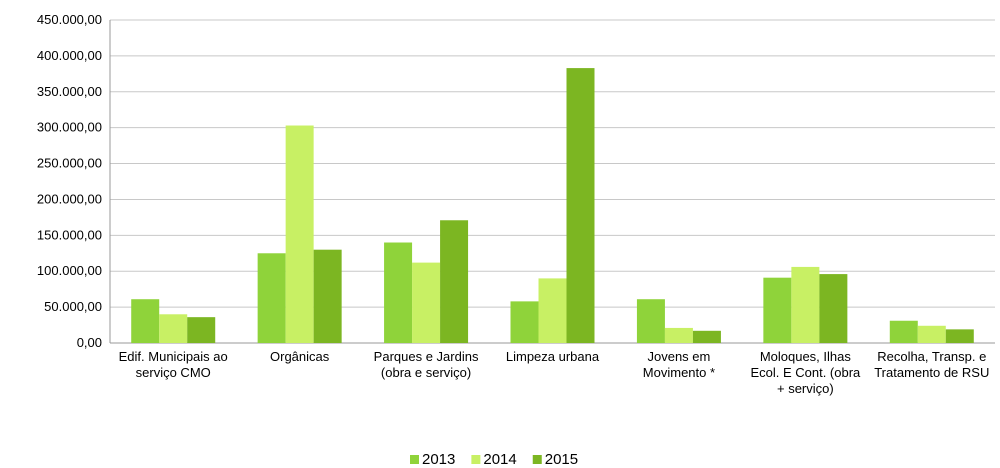 Image resolution: width=1000 pixels, height=468 pixels. What do you see at coordinates (69, 55) in the screenshot?
I see `y-tick-label: 400.000,00` at bounding box center [69, 55].